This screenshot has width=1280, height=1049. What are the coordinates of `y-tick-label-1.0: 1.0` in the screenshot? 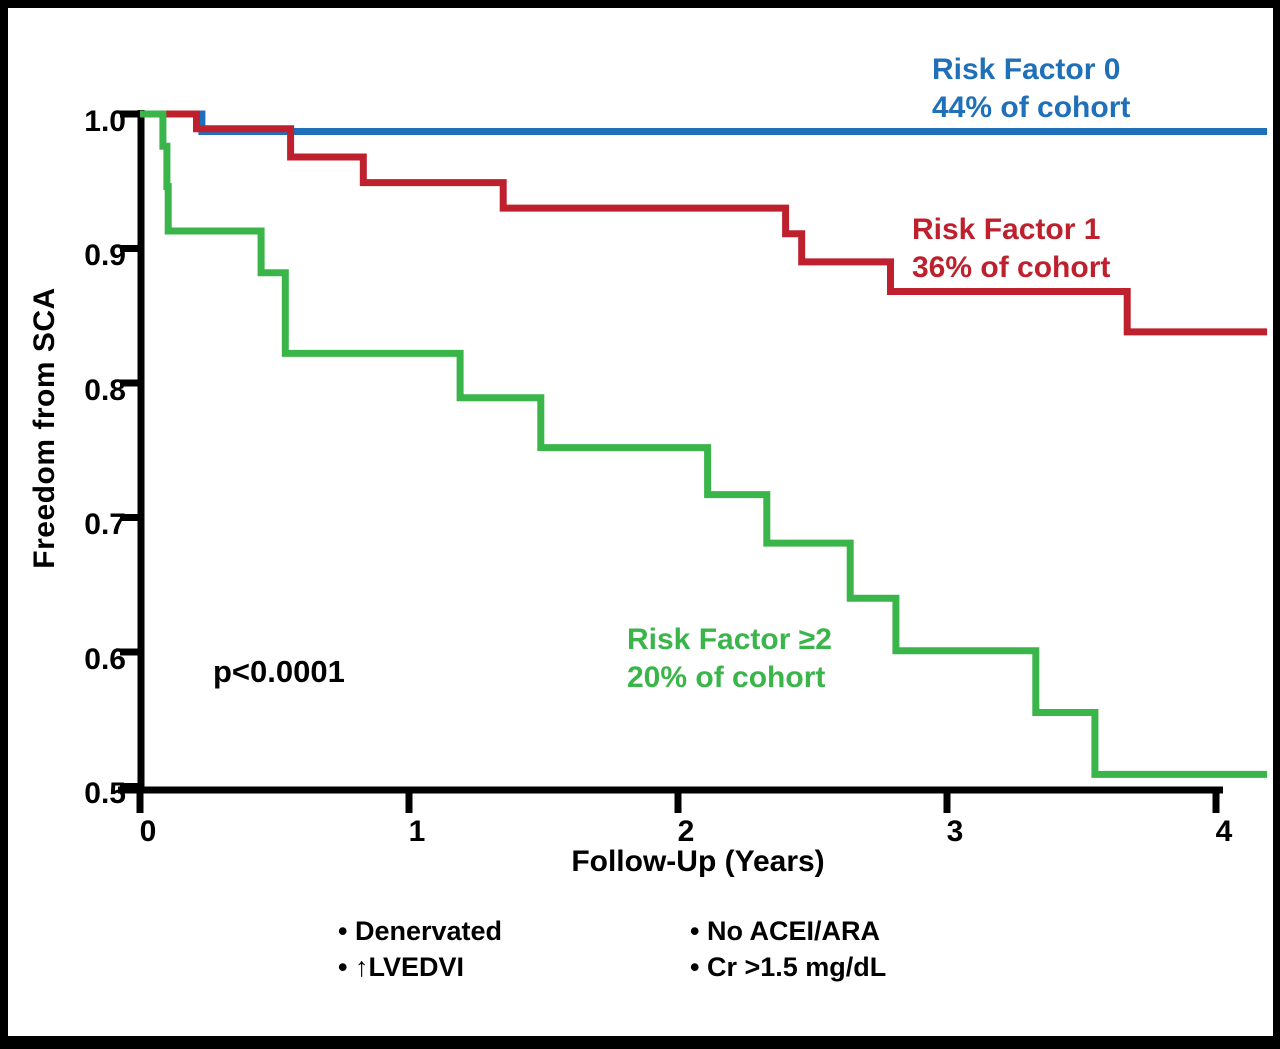 It's located at (105, 121).